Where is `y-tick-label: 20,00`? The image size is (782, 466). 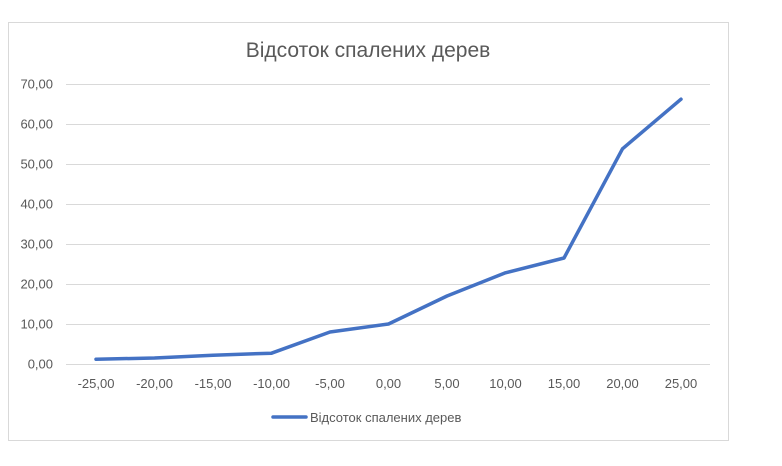 y-tick-label: 20,00 is located at coordinates (36, 284).